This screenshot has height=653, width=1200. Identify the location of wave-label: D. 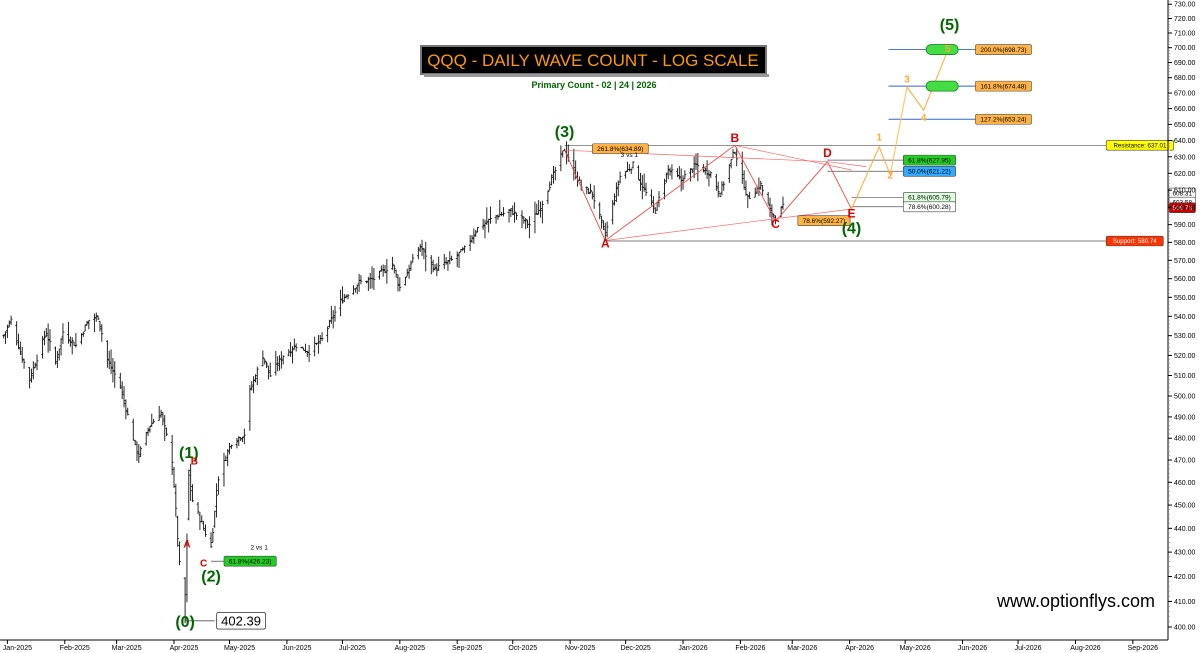
(827, 153).